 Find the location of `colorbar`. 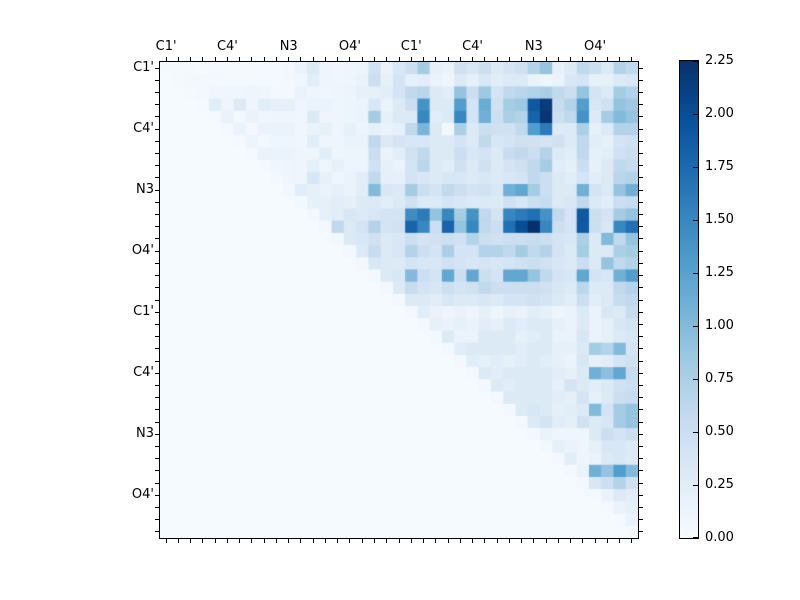

colorbar is located at coordinates (689, 299).